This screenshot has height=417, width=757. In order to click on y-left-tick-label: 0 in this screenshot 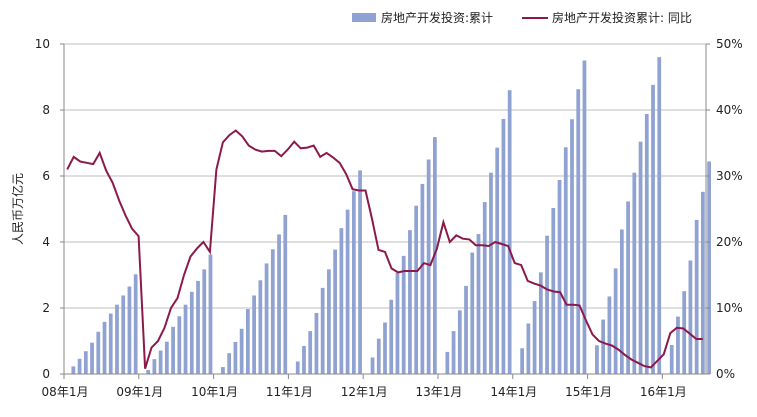, I will do `click(46, 374)`.